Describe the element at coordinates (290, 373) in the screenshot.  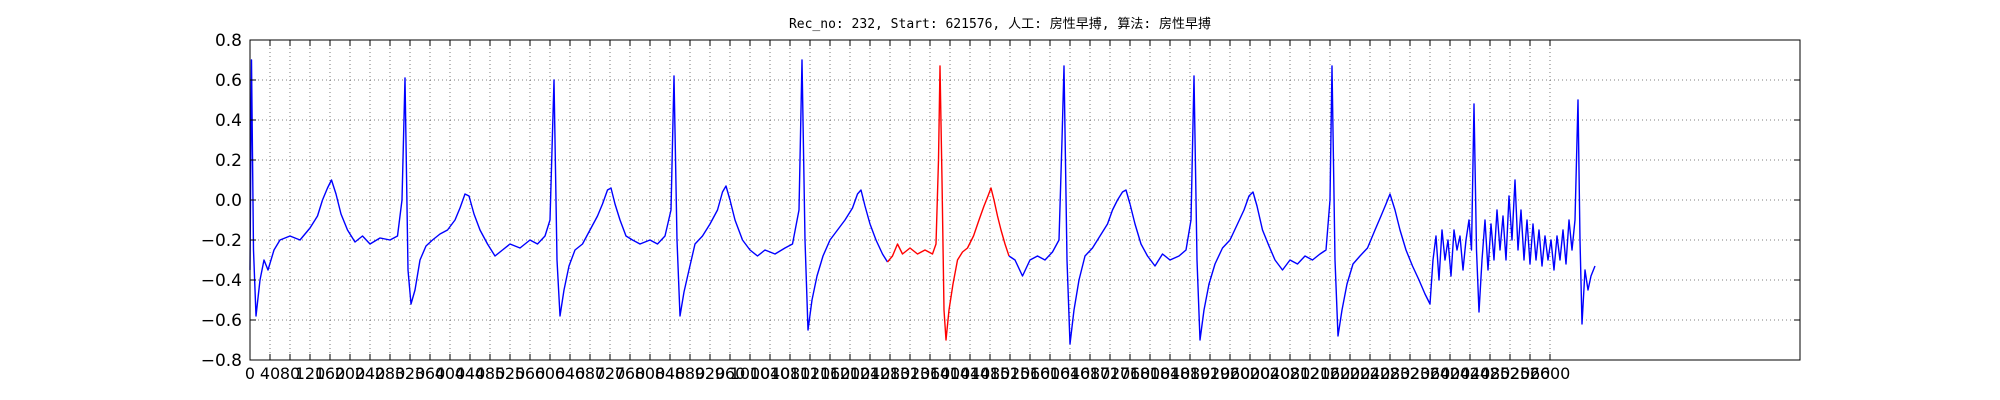
I see `x-tick-label: 80` at that location.